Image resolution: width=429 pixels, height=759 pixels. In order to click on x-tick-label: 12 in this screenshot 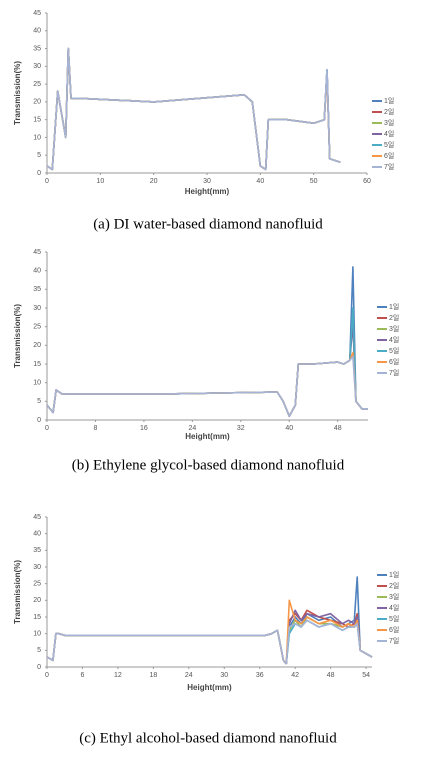, I will do `click(118, 675)`.